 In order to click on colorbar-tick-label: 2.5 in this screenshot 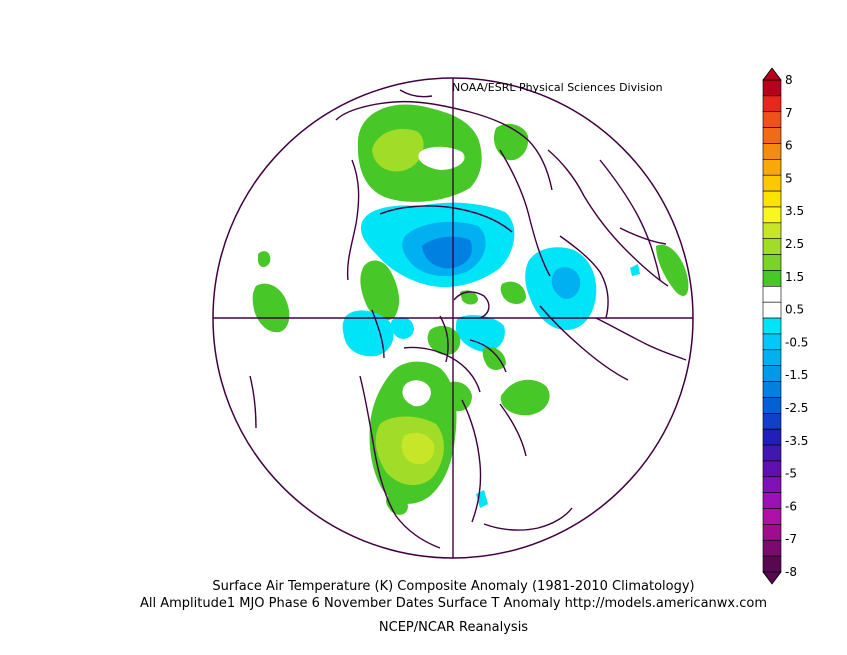, I will do `click(794, 244)`.